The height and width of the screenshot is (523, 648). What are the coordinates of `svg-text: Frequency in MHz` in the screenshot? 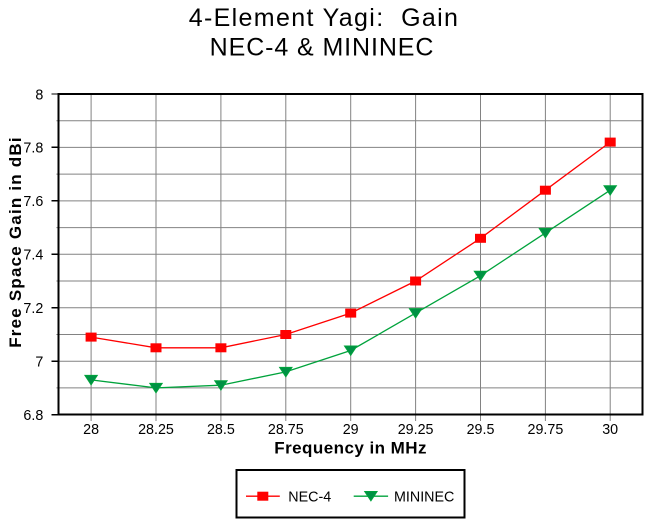 It's located at (350, 447).